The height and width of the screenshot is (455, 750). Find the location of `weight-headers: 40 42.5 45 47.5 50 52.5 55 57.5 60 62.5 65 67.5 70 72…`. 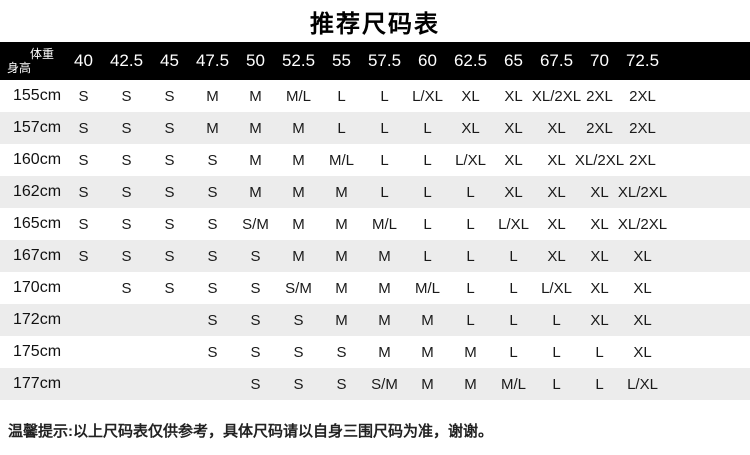

weight-headers: 40 42.5 45 47.5 50 52.5 55 57.5 60 62.5 65 67.5 70 72… is located at coordinates (363, 61).